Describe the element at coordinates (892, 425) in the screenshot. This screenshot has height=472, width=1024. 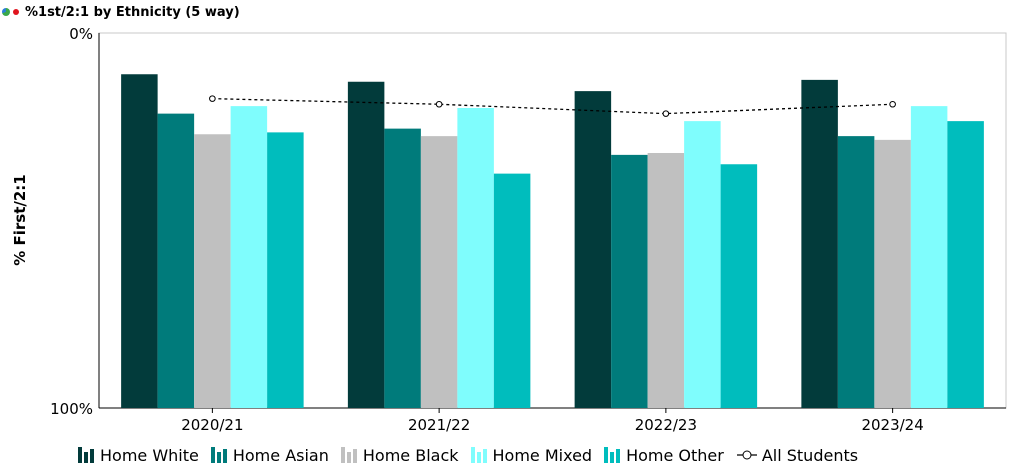
I see `x-tick-label: 2023/24` at that location.